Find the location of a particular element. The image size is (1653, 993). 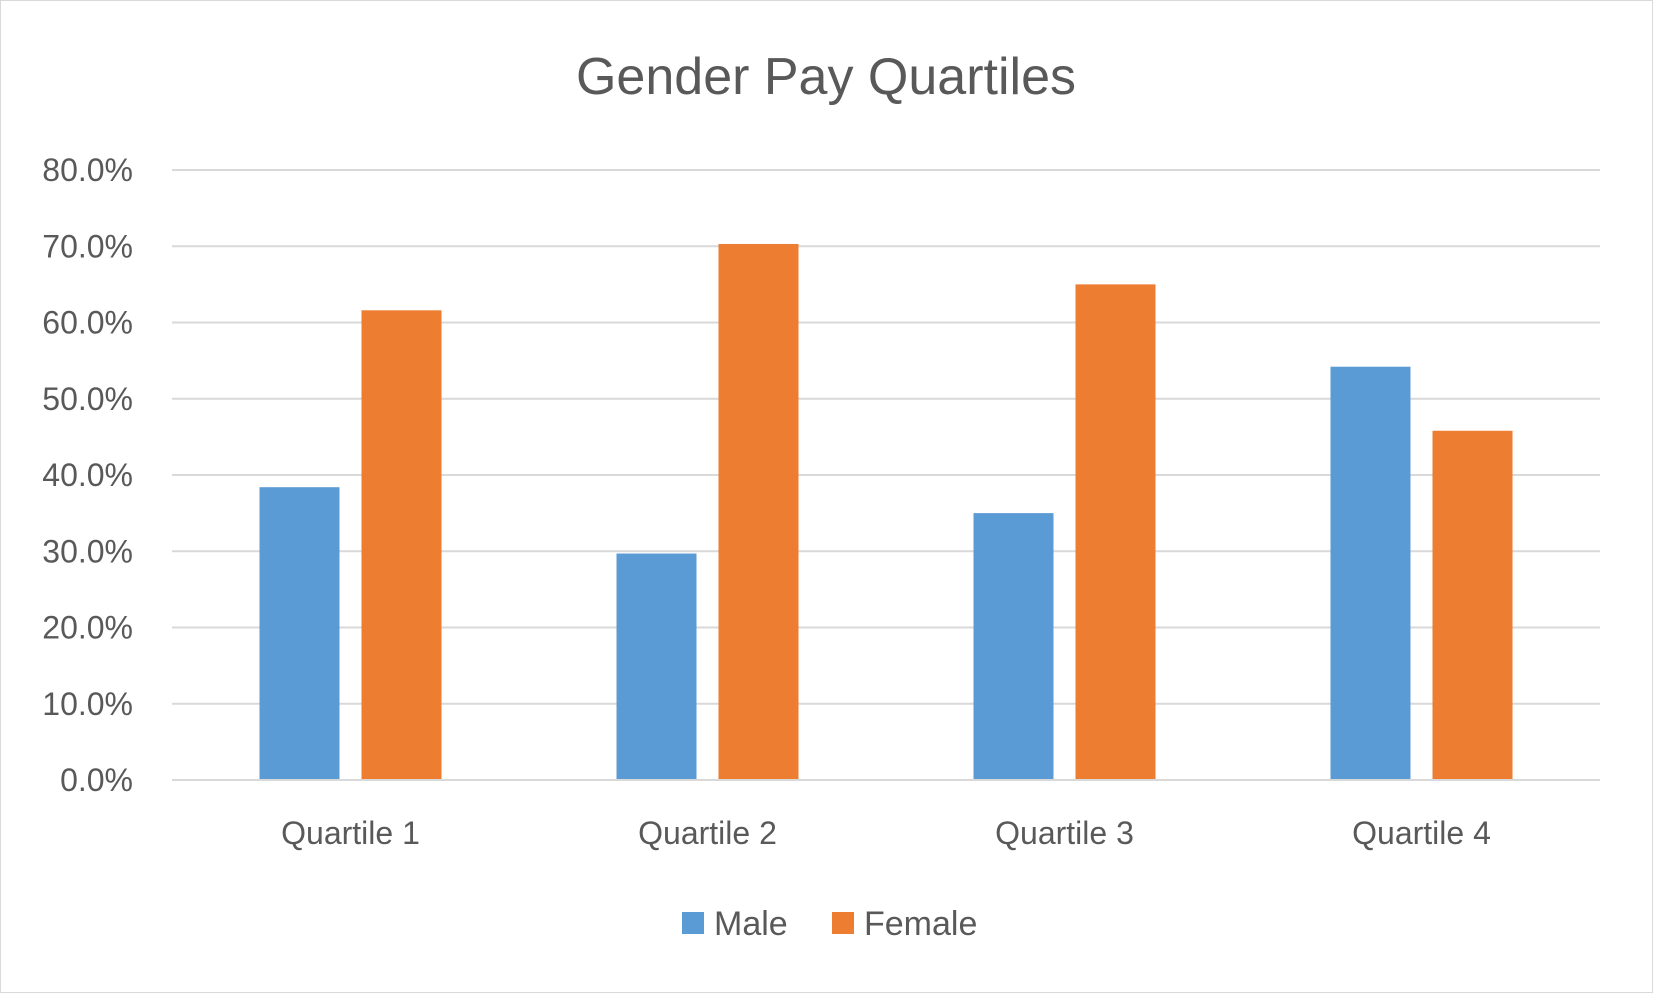

y-tick-label: 30.0% is located at coordinates (87, 551).